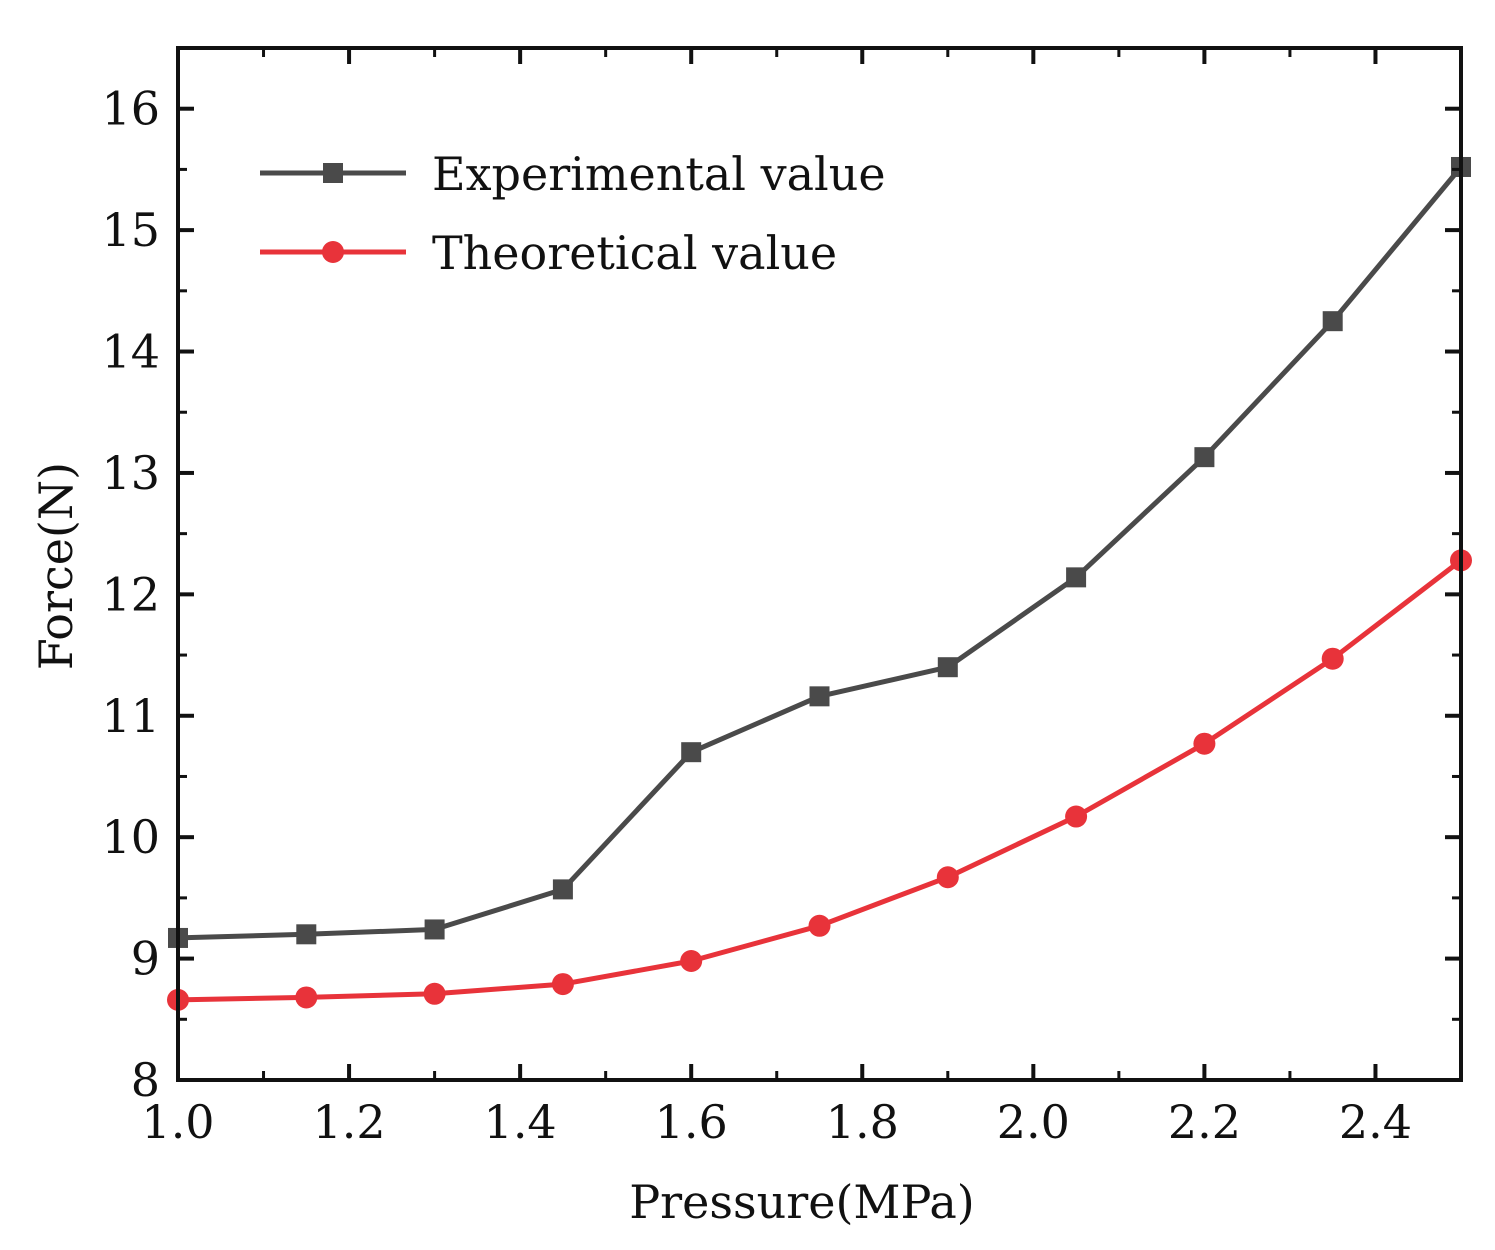 The image size is (1495, 1250). Describe the element at coordinates (520, 1122) in the screenshot. I see `x-tick-label: 1.4` at that location.